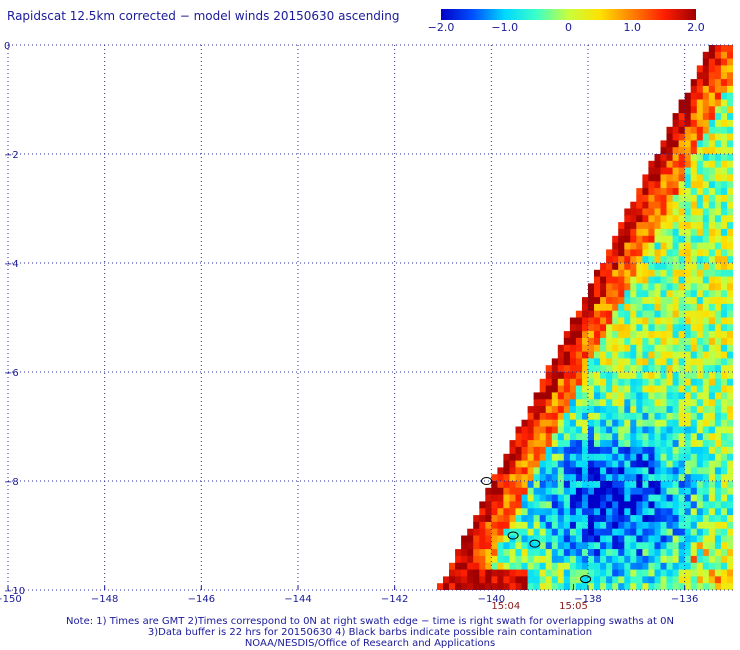  What do you see at coordinates (201, 599) in the screenshot?
I see `x-tick-label: −146` at bounding box center [201, 599].